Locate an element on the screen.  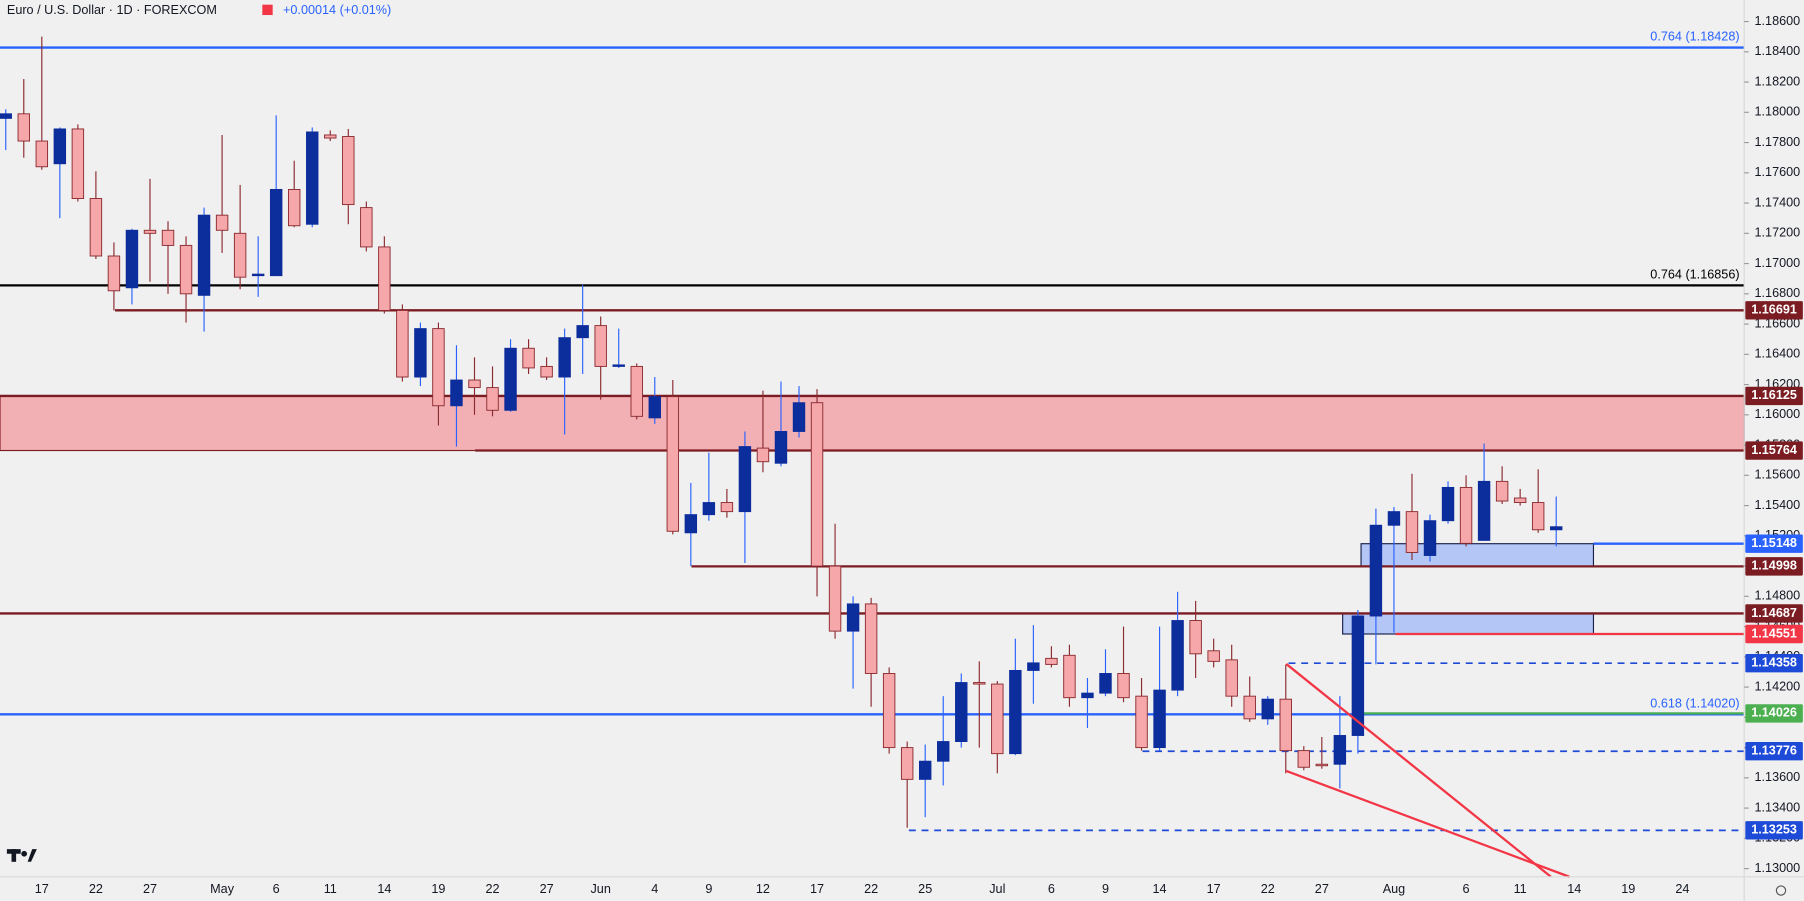
y-tick-label: 1.14200 is located at coordinates (1778, 686).